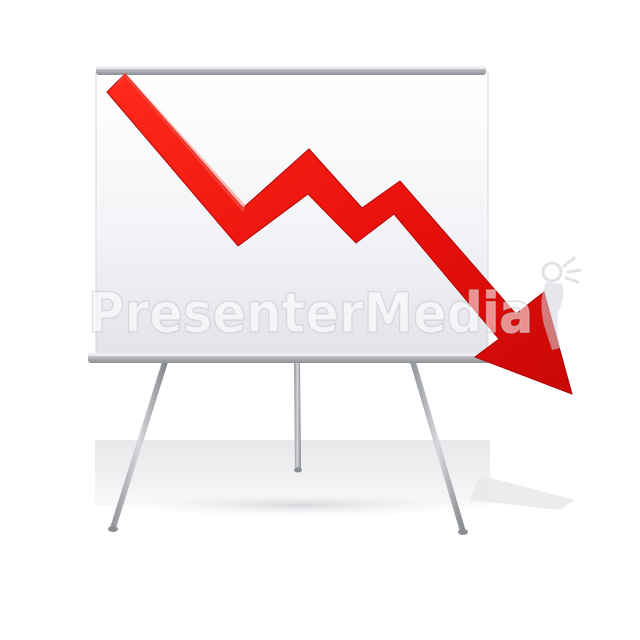  I want to click on watermark-text: PresenterMedia, so click(310, 313).